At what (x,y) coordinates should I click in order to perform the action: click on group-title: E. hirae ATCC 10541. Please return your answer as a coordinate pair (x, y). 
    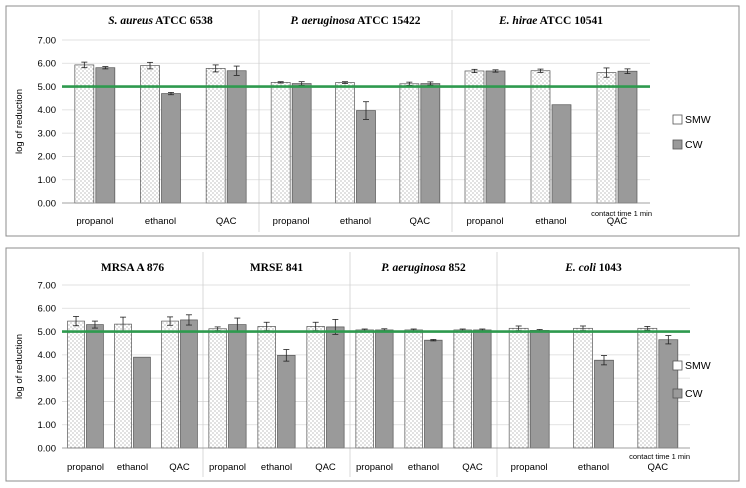
    Looking at the image, I should click on (550, 21).